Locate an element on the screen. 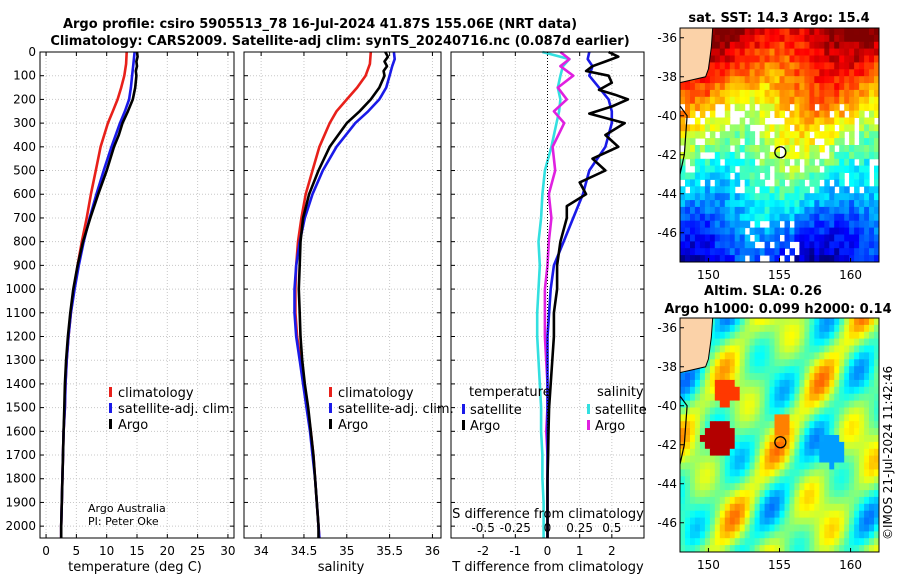  x-tick-label: 25 is located at coordinates (197, 551).